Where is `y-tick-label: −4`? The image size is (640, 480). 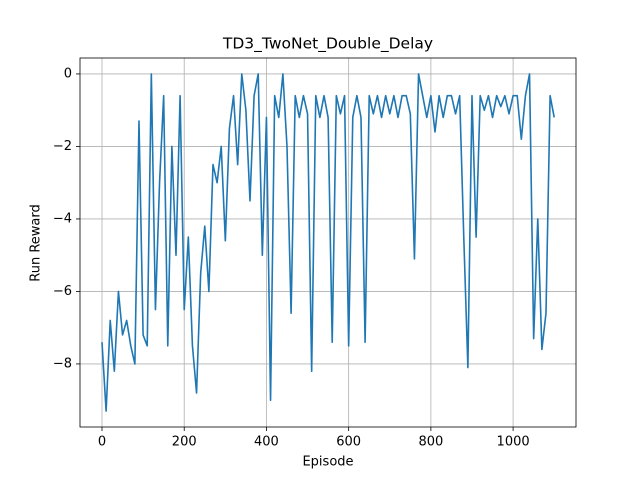
y-tick-label: −4 is located at coordinates (62, 218).